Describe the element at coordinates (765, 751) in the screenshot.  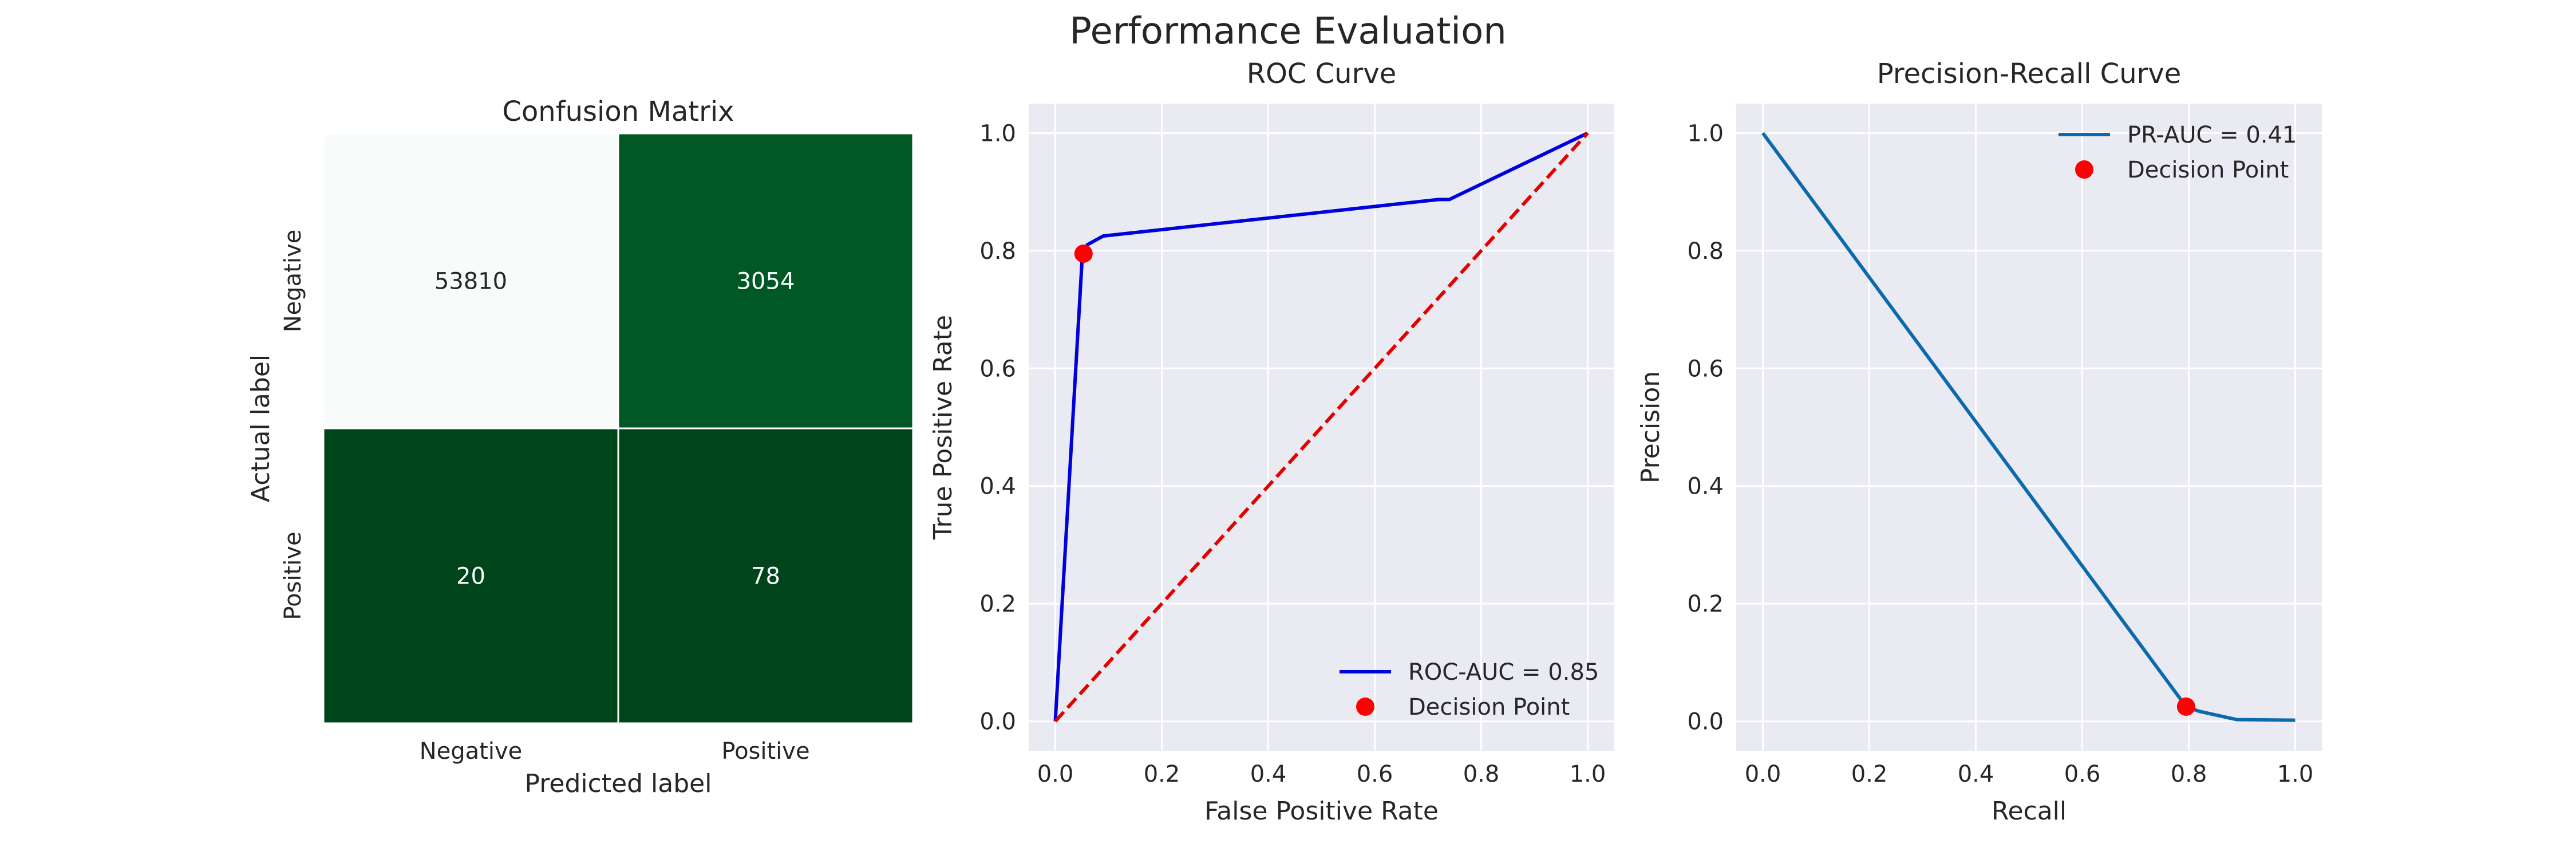
I see `x-tick-label: Positive` at that location.